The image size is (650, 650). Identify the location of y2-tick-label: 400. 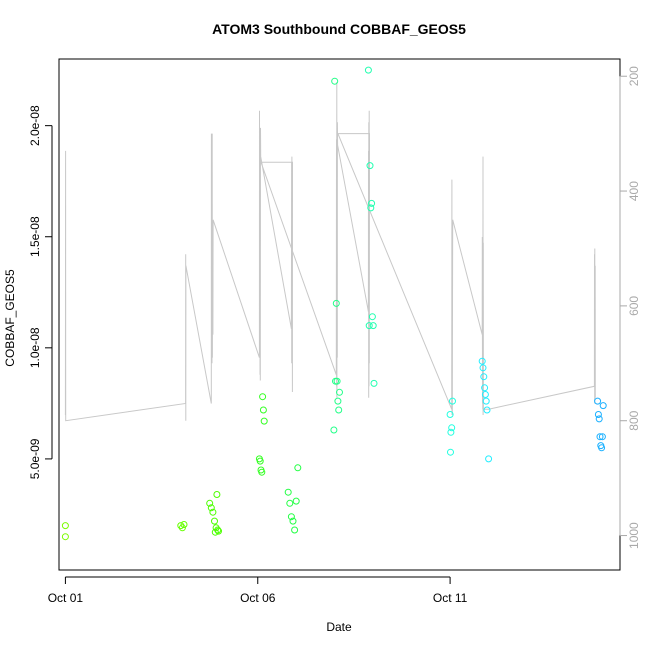
(634, 191).